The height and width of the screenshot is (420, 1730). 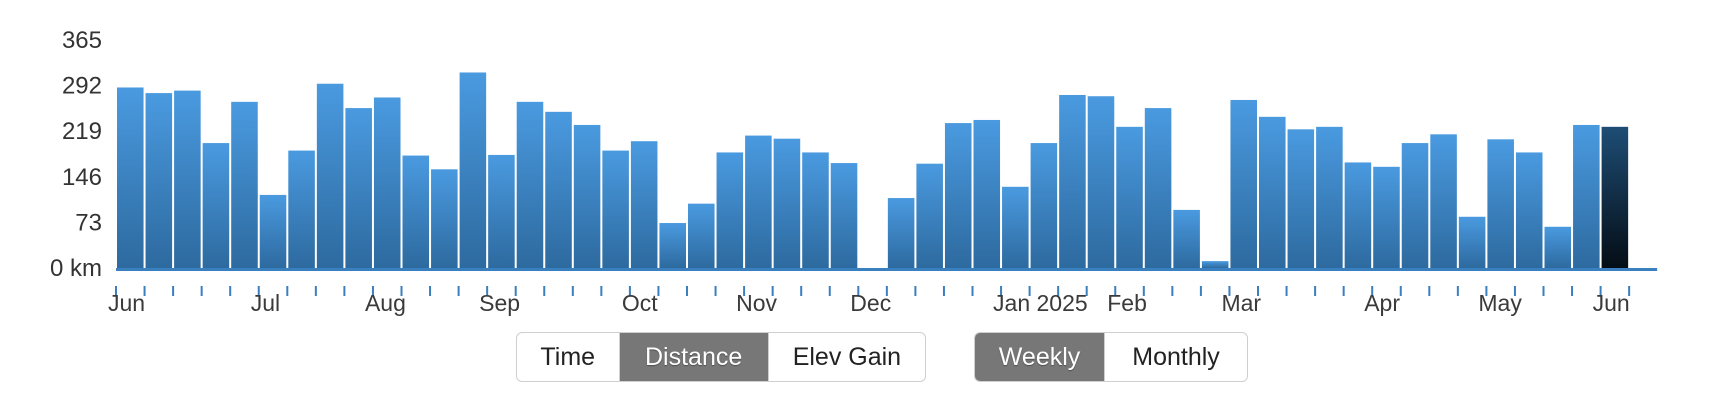 I want to click on y-tick-label: 73, so click(x=88, y=222).